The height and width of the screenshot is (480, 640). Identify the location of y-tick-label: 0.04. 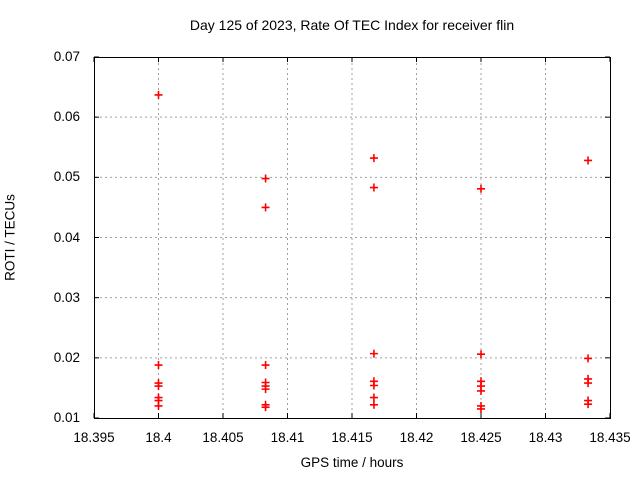
(66, 237).